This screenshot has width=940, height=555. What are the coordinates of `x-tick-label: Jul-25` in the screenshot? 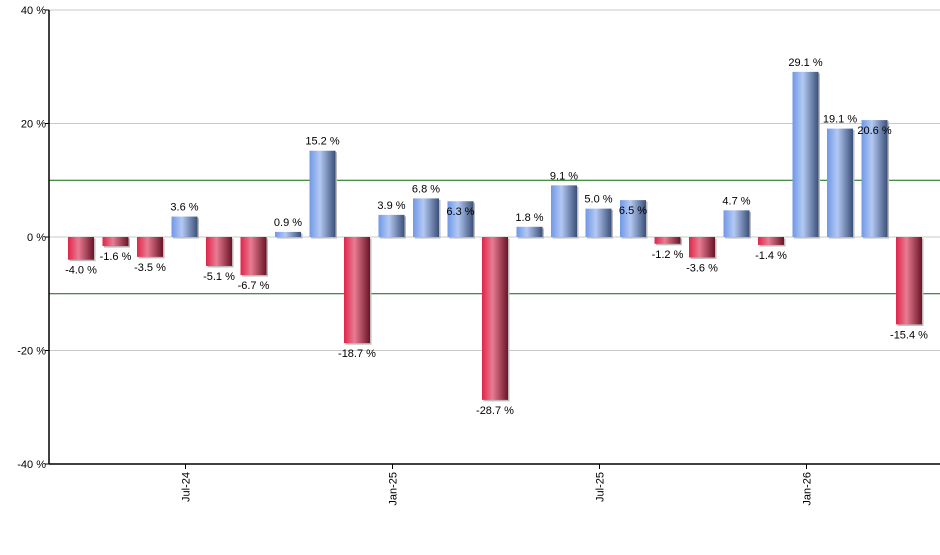 It's located at (601, 487).